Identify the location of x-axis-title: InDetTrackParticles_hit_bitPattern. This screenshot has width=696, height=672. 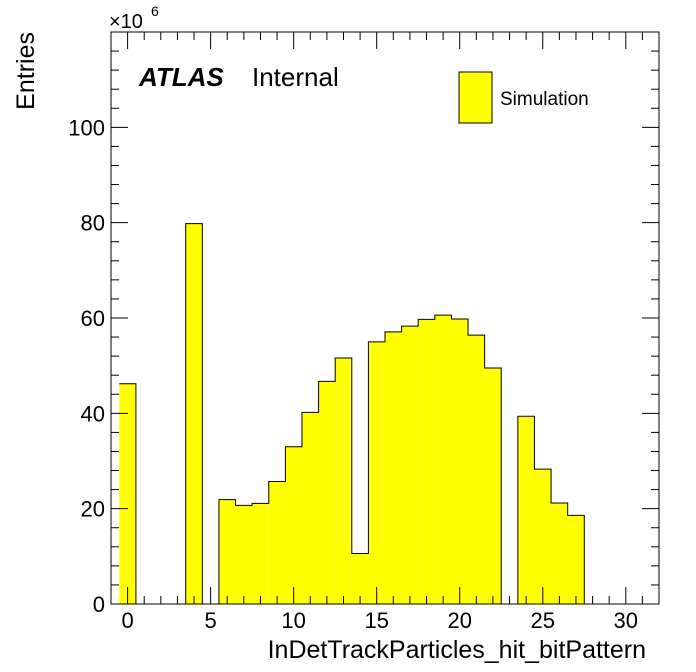
(457, 650).